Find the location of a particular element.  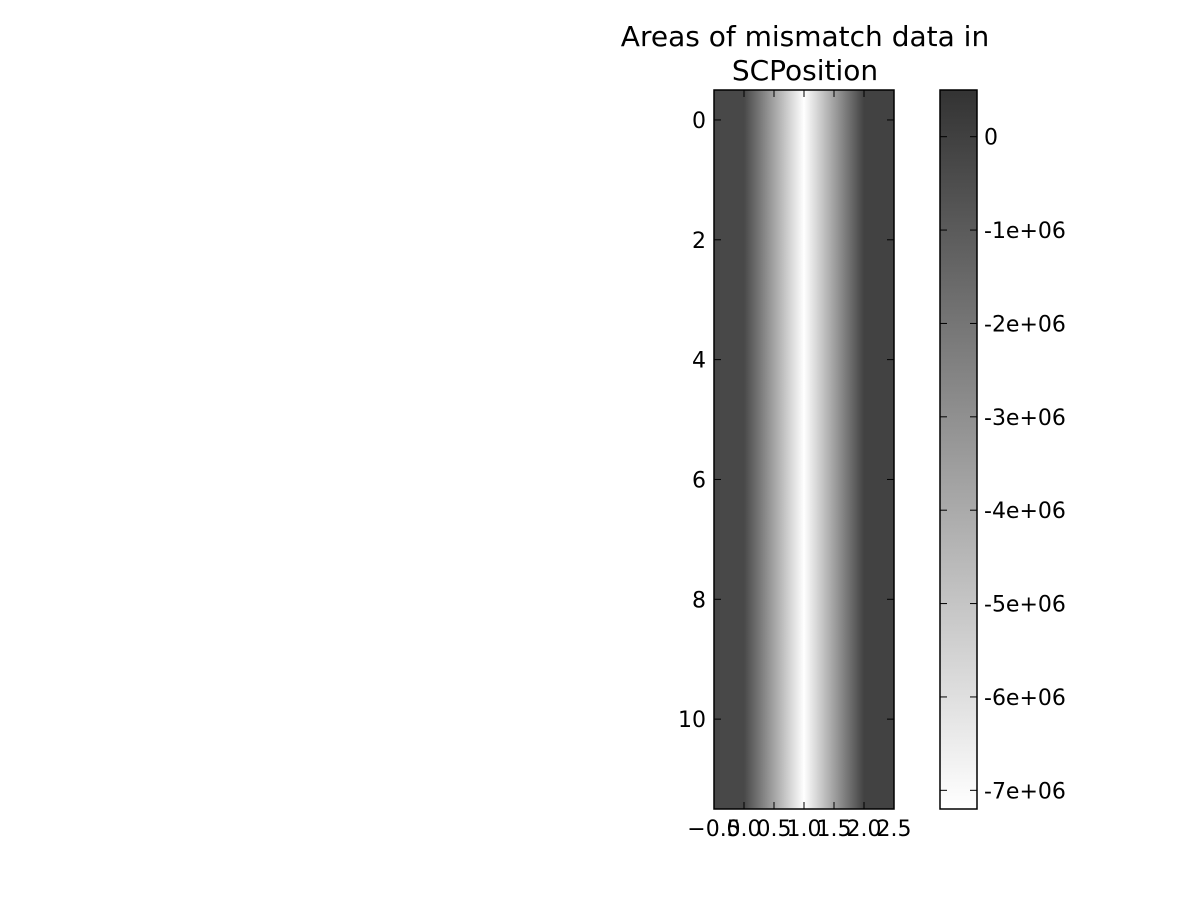

colorbar-tick-label: -6e+06 is located at coordinates (1025, 698).